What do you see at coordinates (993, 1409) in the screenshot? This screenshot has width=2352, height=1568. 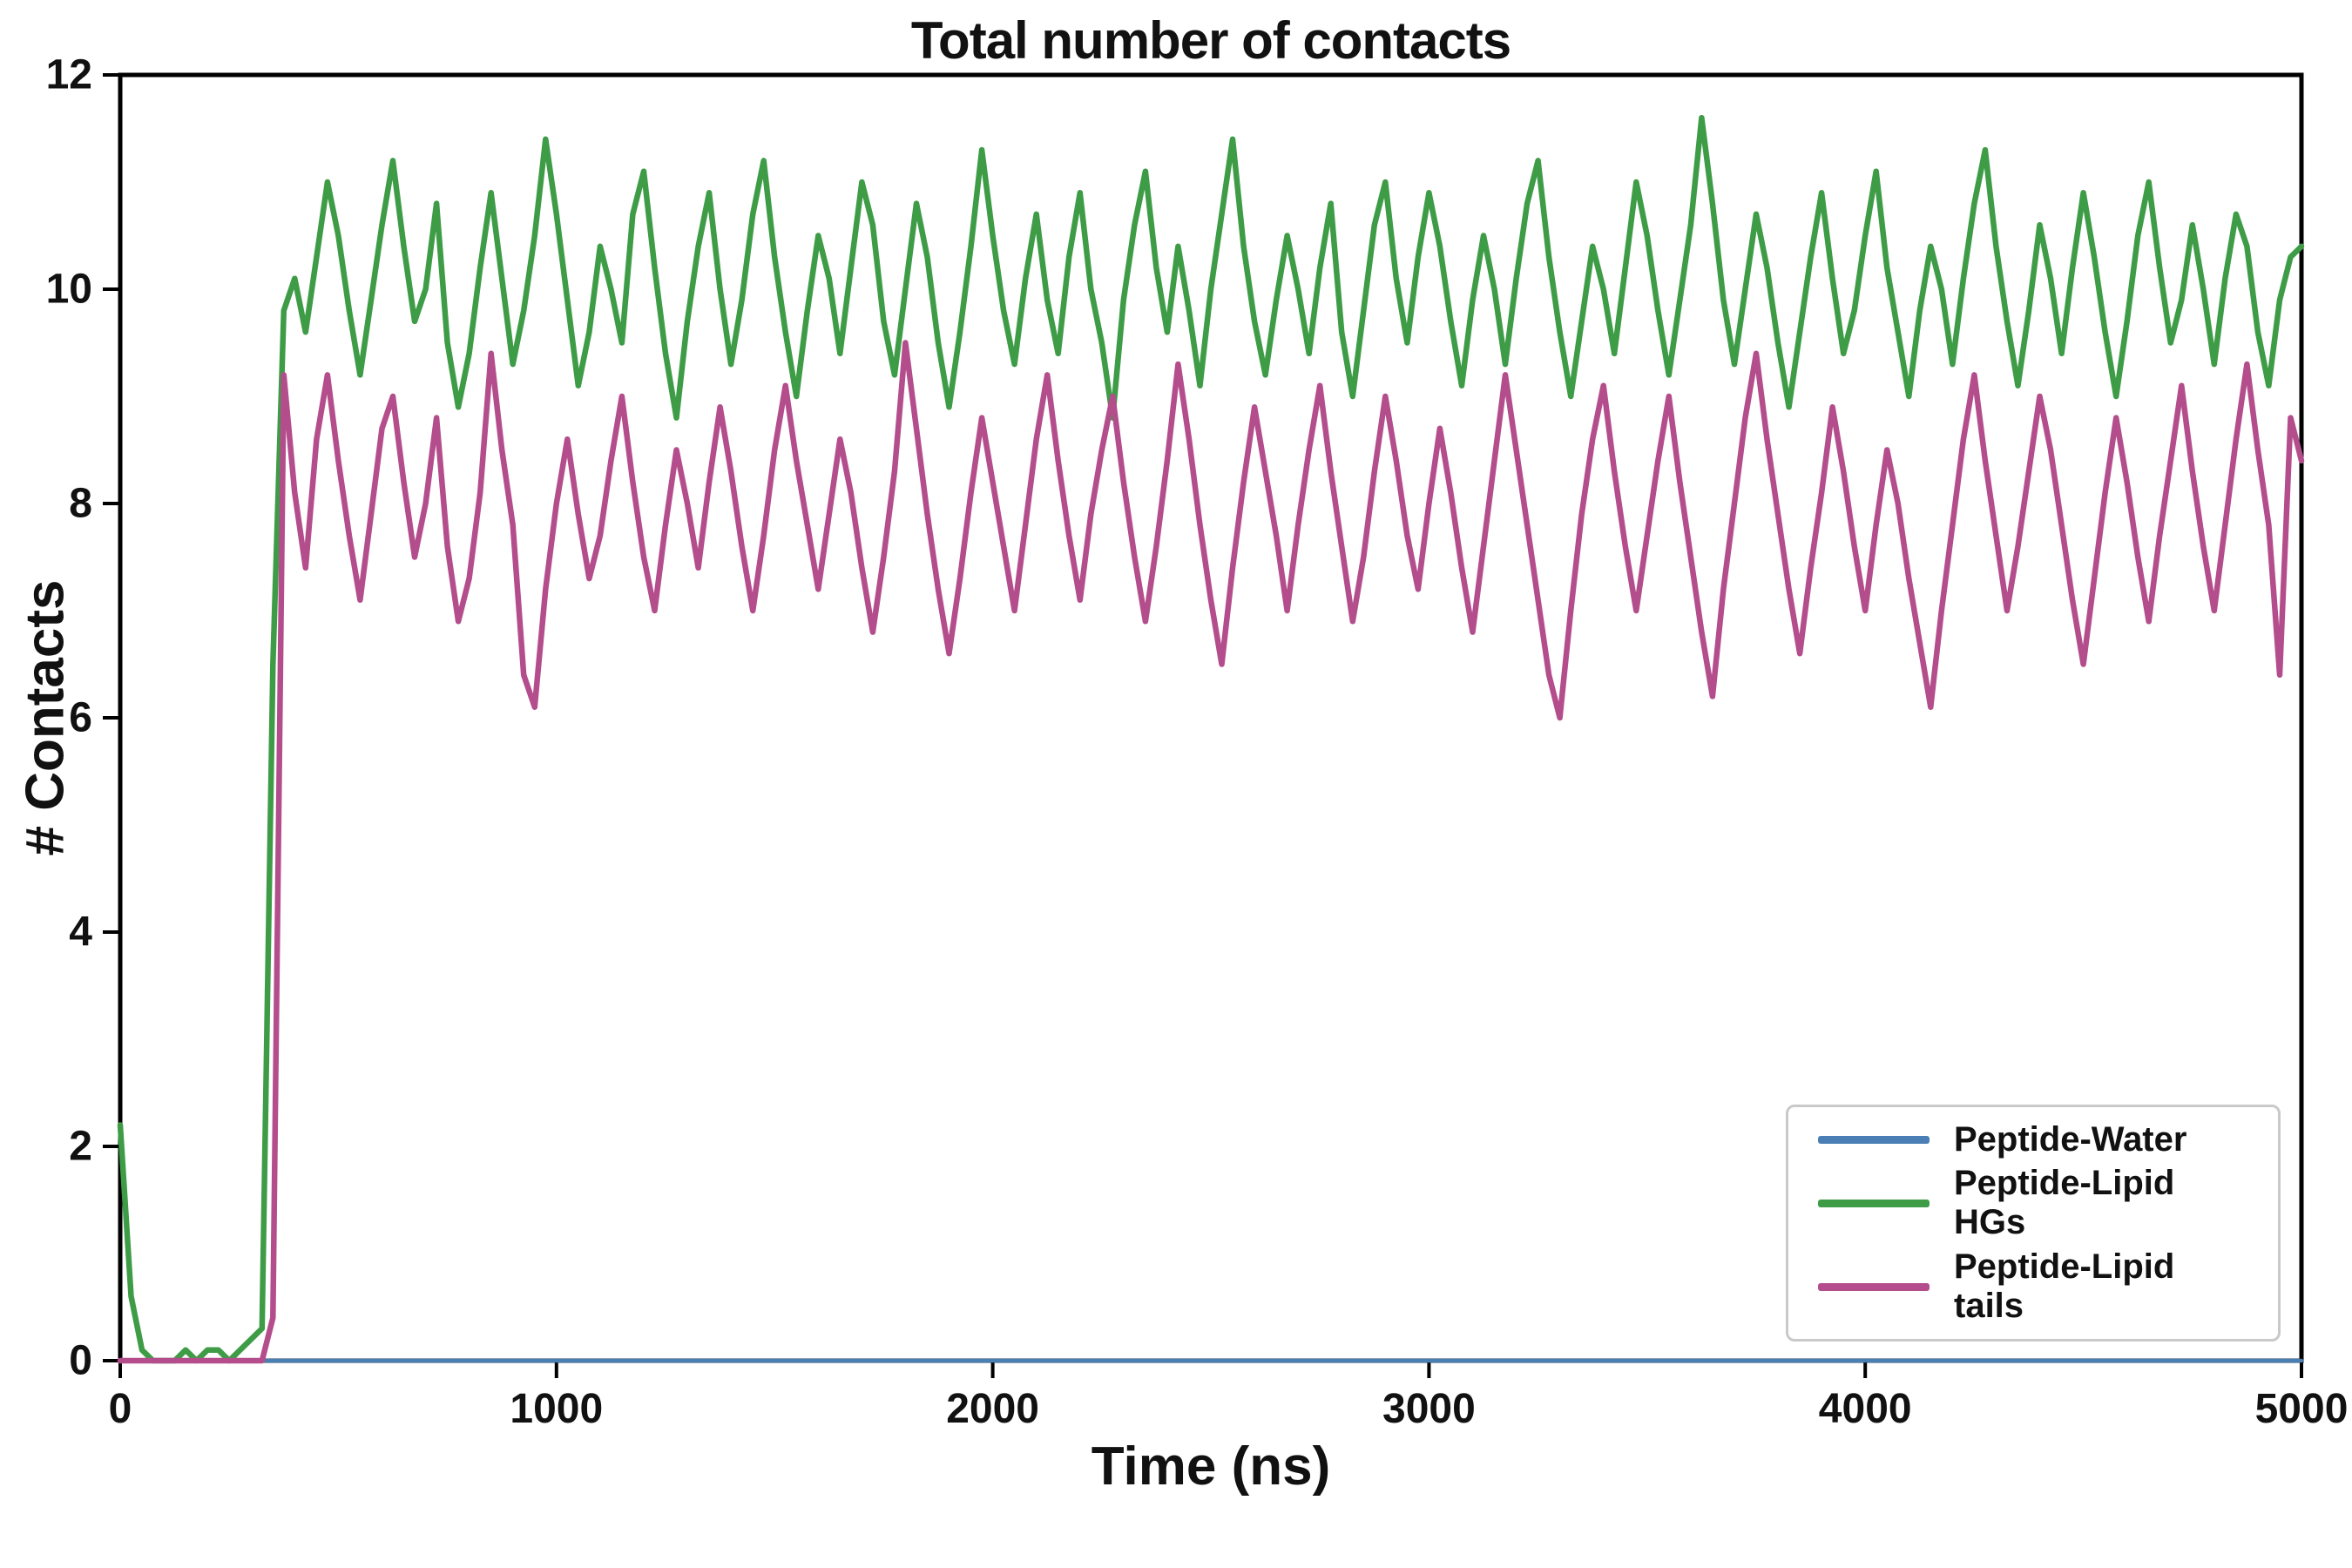 I see `x-tick-label: 2000` at bounding box center [993, 1409].